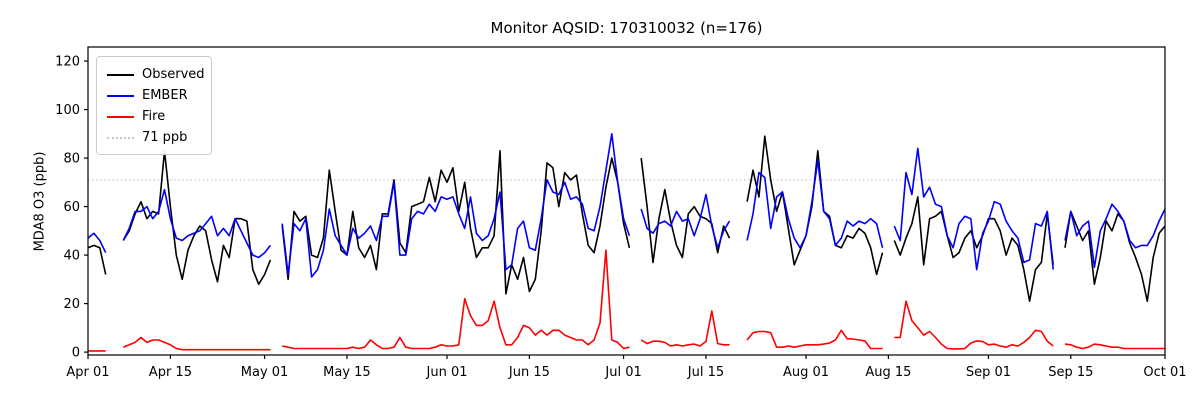 The width and height of the screenshot is (1200, 400). Describe the element at coordinates (170, 372) in the screenshot. I see `x-tick-label: Apr 15` at that location.